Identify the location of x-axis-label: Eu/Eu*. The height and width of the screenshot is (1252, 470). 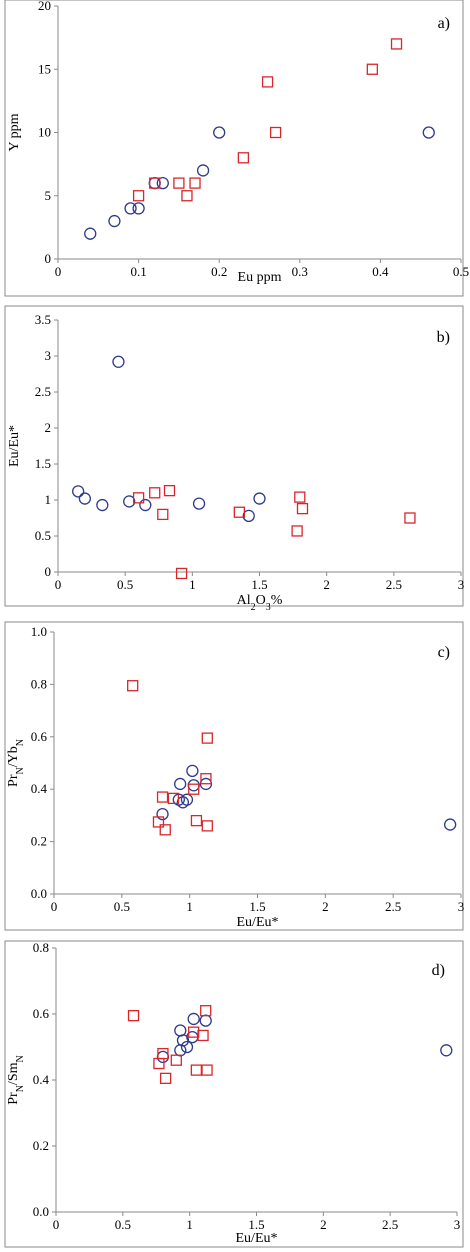
(257, 1238).